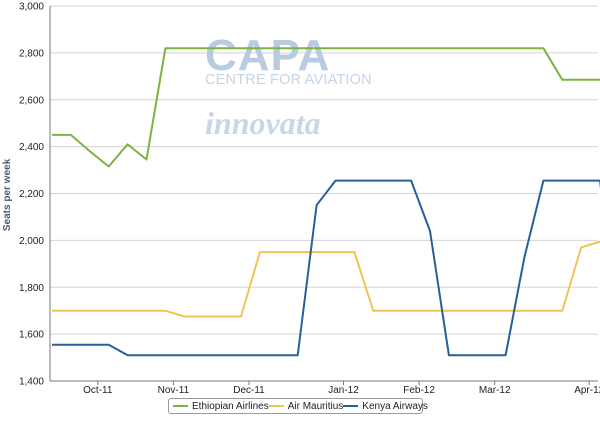 This screenshot has height=421, width=600. Describe the element at coordinates (31, 53) in the screenshot. I see `y-tick-label: 2,800` at that location.